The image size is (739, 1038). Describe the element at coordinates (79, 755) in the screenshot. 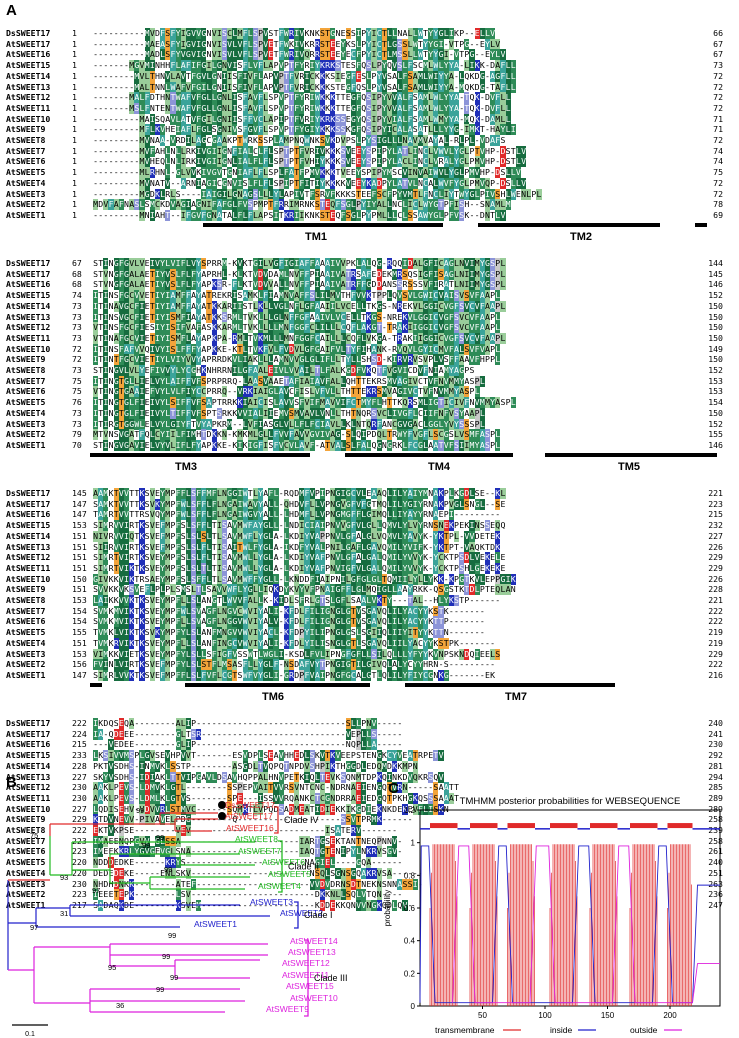

I see `sequence-start: 233` at that location.